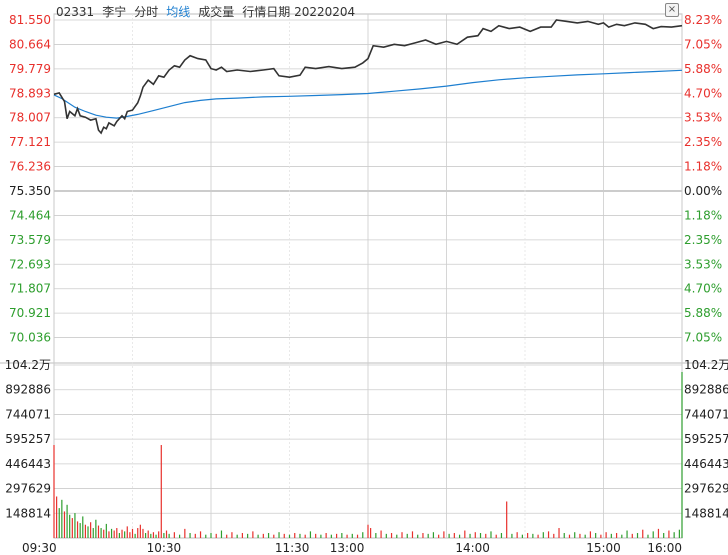  What do you see at coordinates (30, 118) in the screenshot?
I see `price-tick-label: 78.007` at bounding box center [30, 118].